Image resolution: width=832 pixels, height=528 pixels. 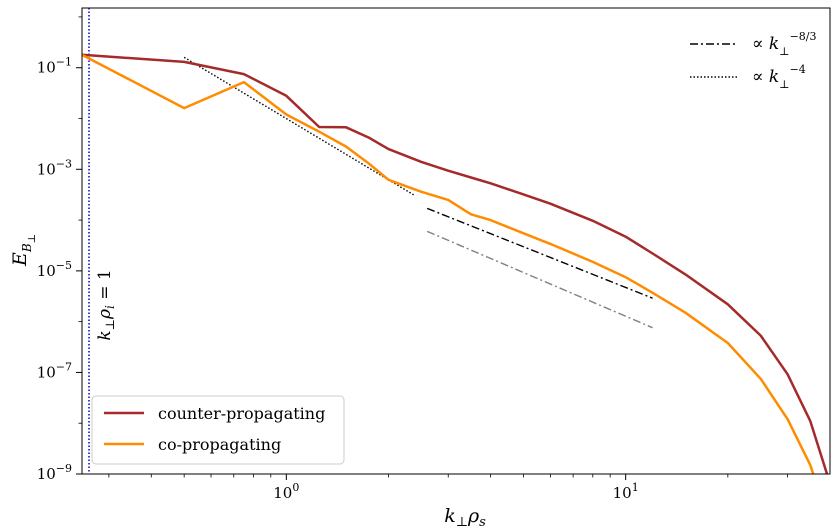 I want to click on vline-label: k⊥ρi = 1, so click(x=106, y=304).